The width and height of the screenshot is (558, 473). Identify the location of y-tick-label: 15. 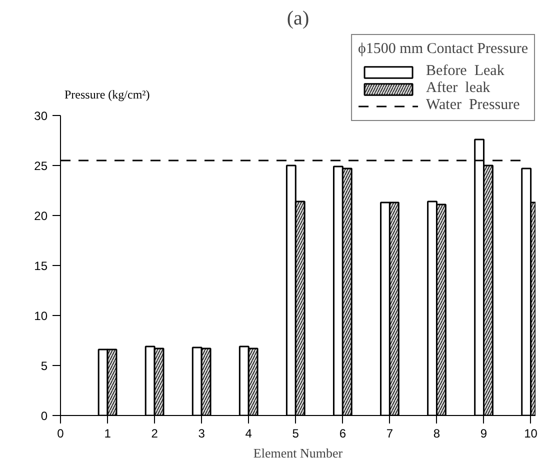
(41, 266).